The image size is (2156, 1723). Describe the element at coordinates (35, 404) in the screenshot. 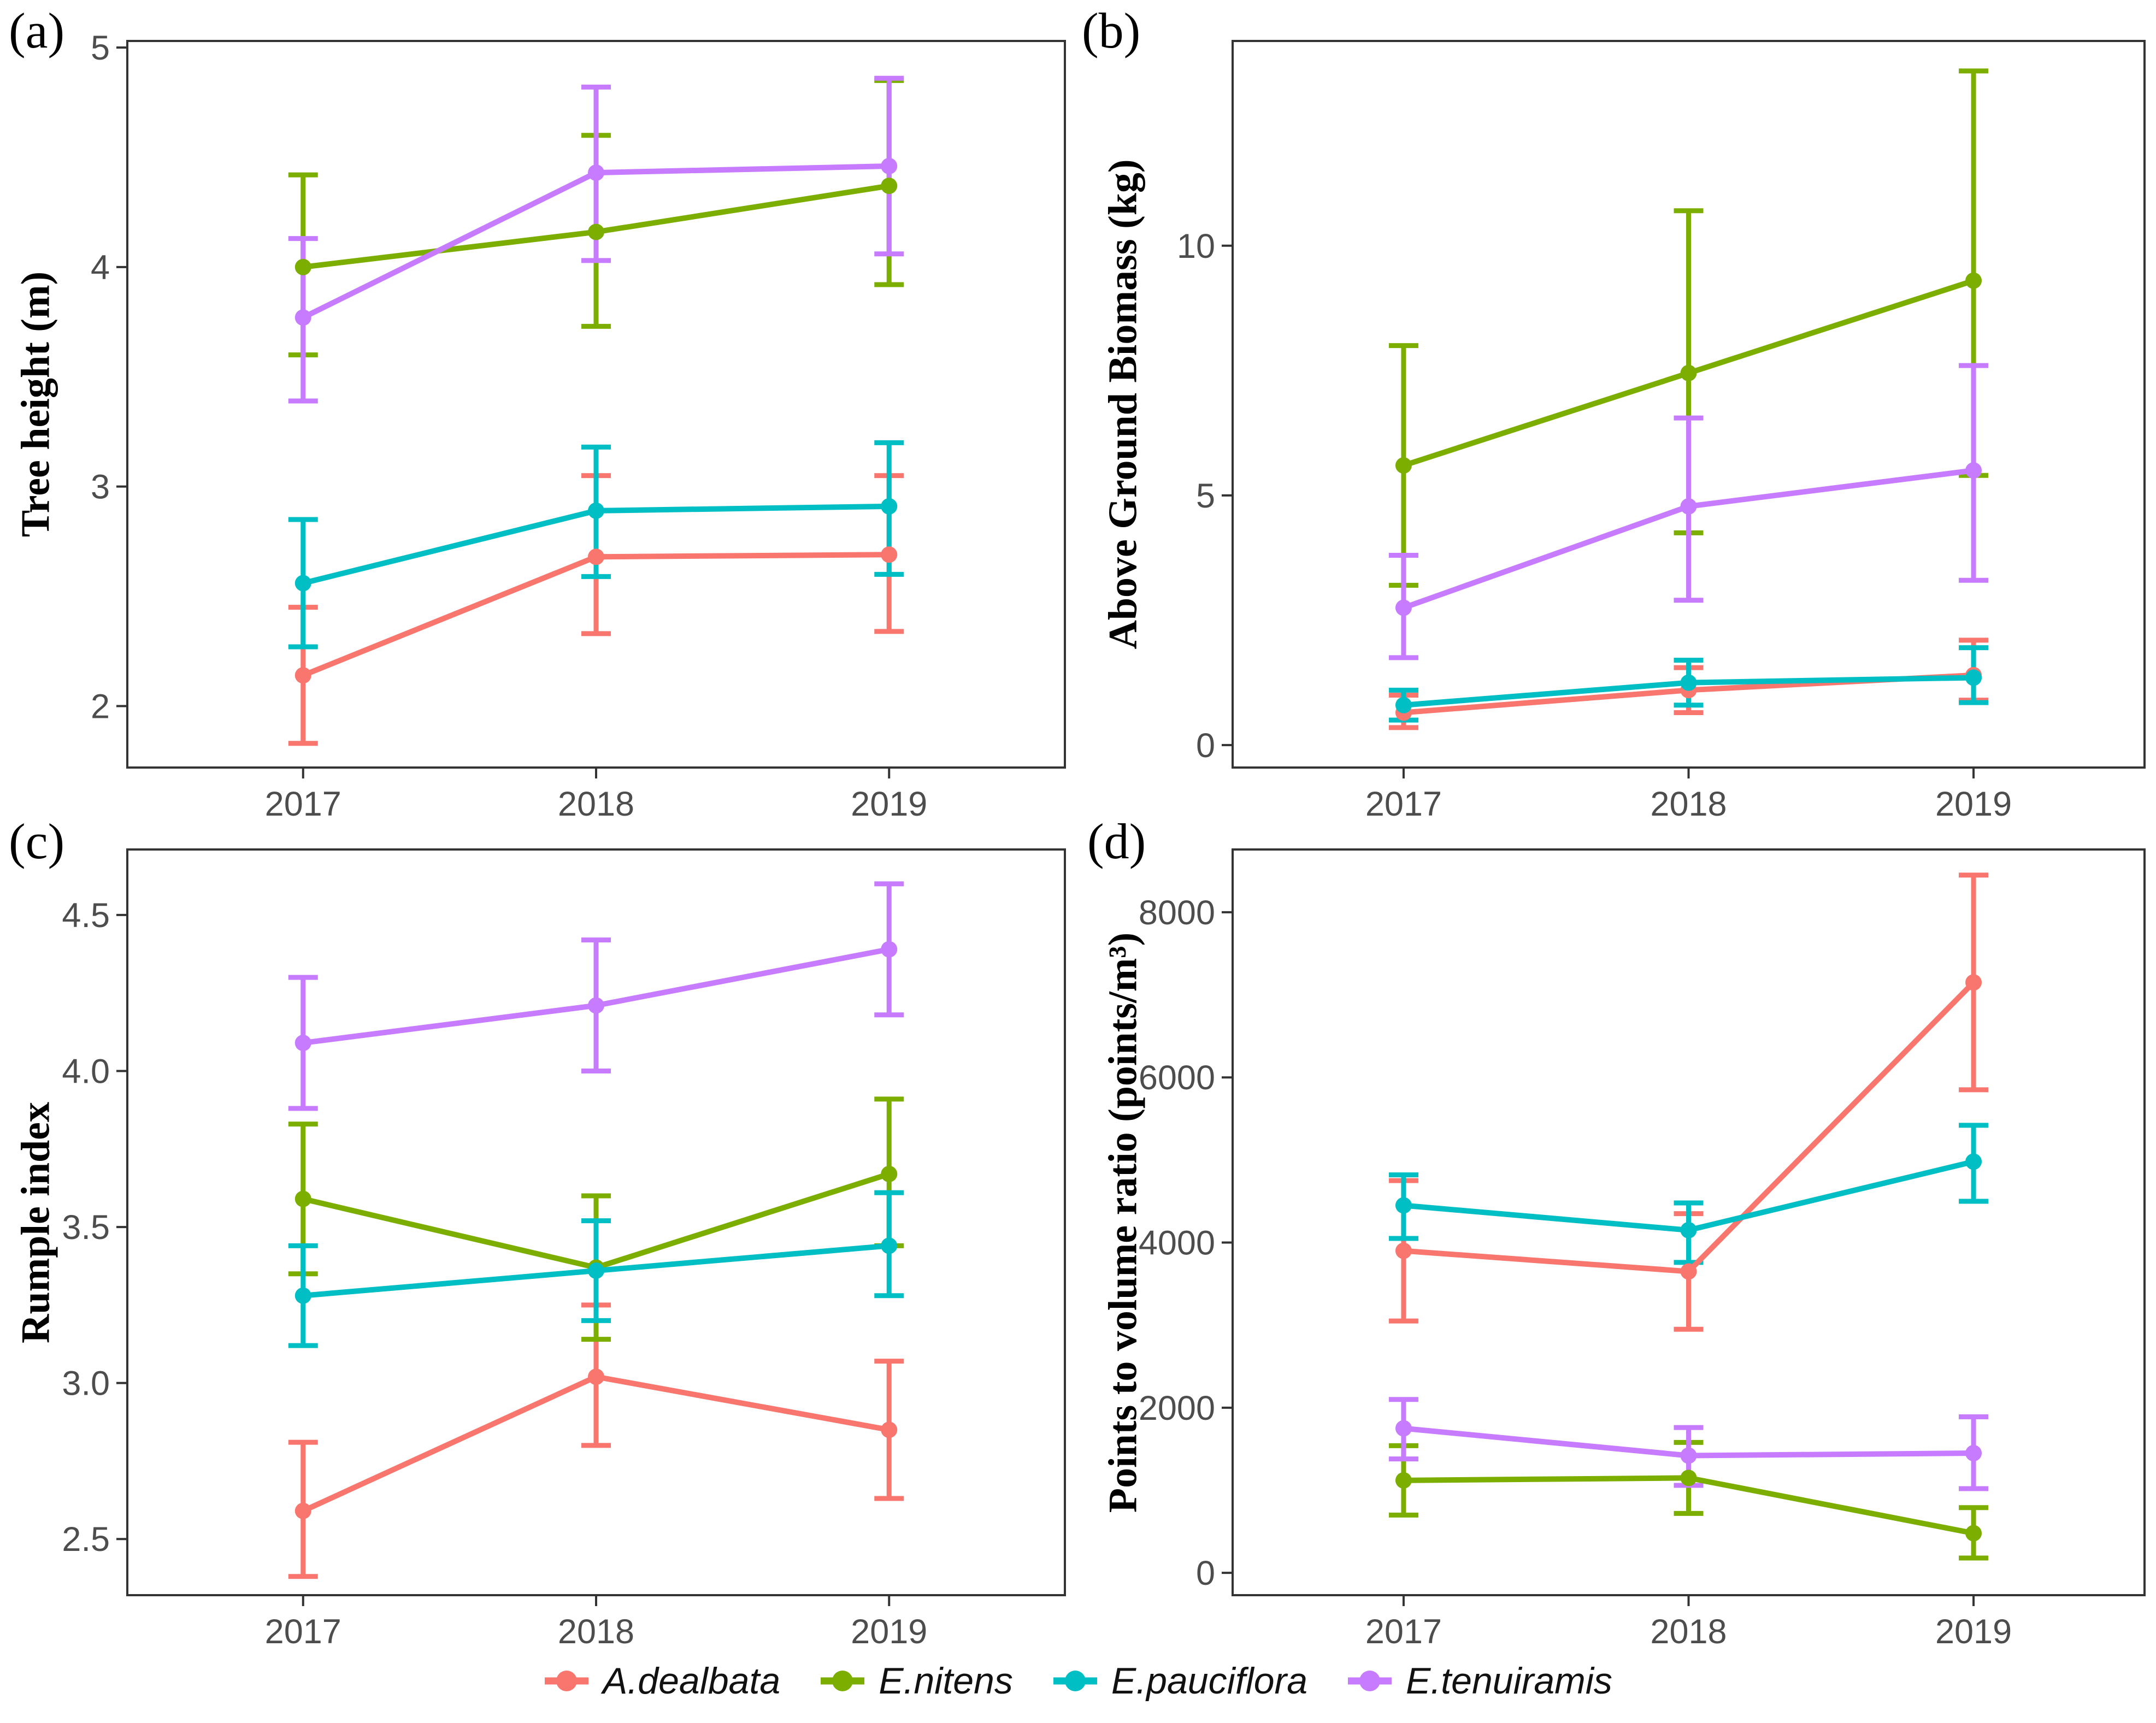

I see `y-axis-title-a: Tree height (m)` at that location.